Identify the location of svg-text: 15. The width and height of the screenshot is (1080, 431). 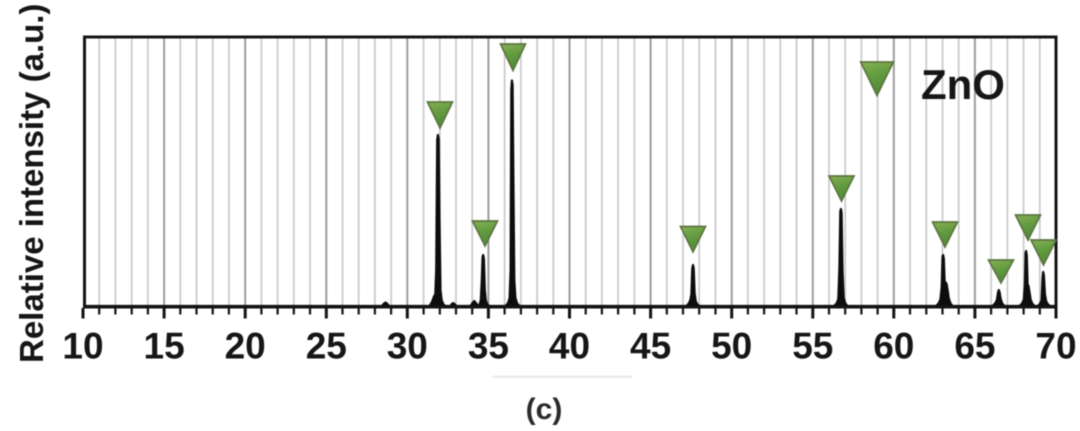
(164, 346).